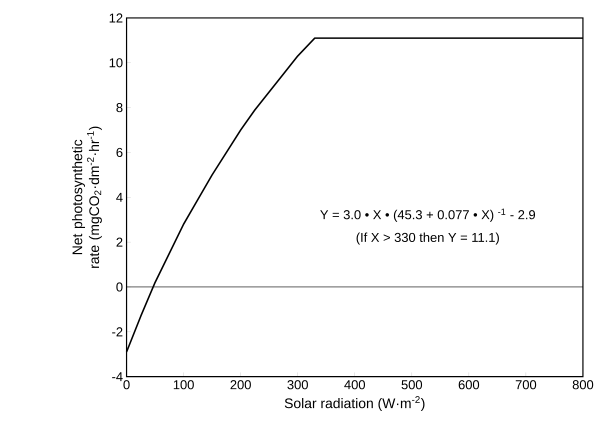  What do you see at coordinates (119, 242) in the screenshot?
I see `y-tick-label: 2` at bounding box center [119, 242].